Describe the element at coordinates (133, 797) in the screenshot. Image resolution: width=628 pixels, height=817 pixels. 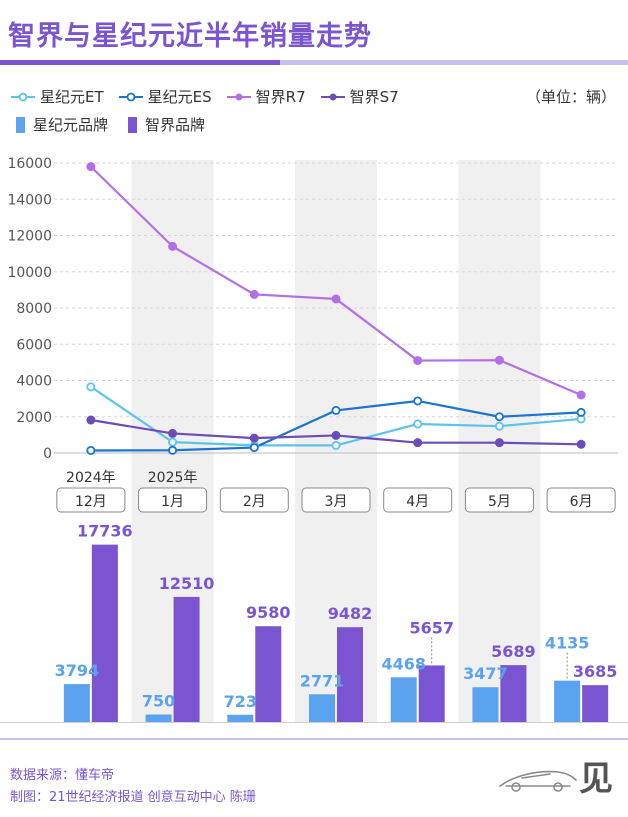
I see `credit-note: 制图：21世纪经济报道 创意互动中心 陈珊` at that location.